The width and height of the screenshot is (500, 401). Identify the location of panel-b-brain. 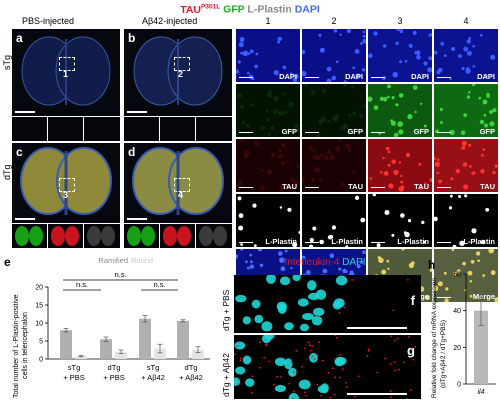
(178, 71).